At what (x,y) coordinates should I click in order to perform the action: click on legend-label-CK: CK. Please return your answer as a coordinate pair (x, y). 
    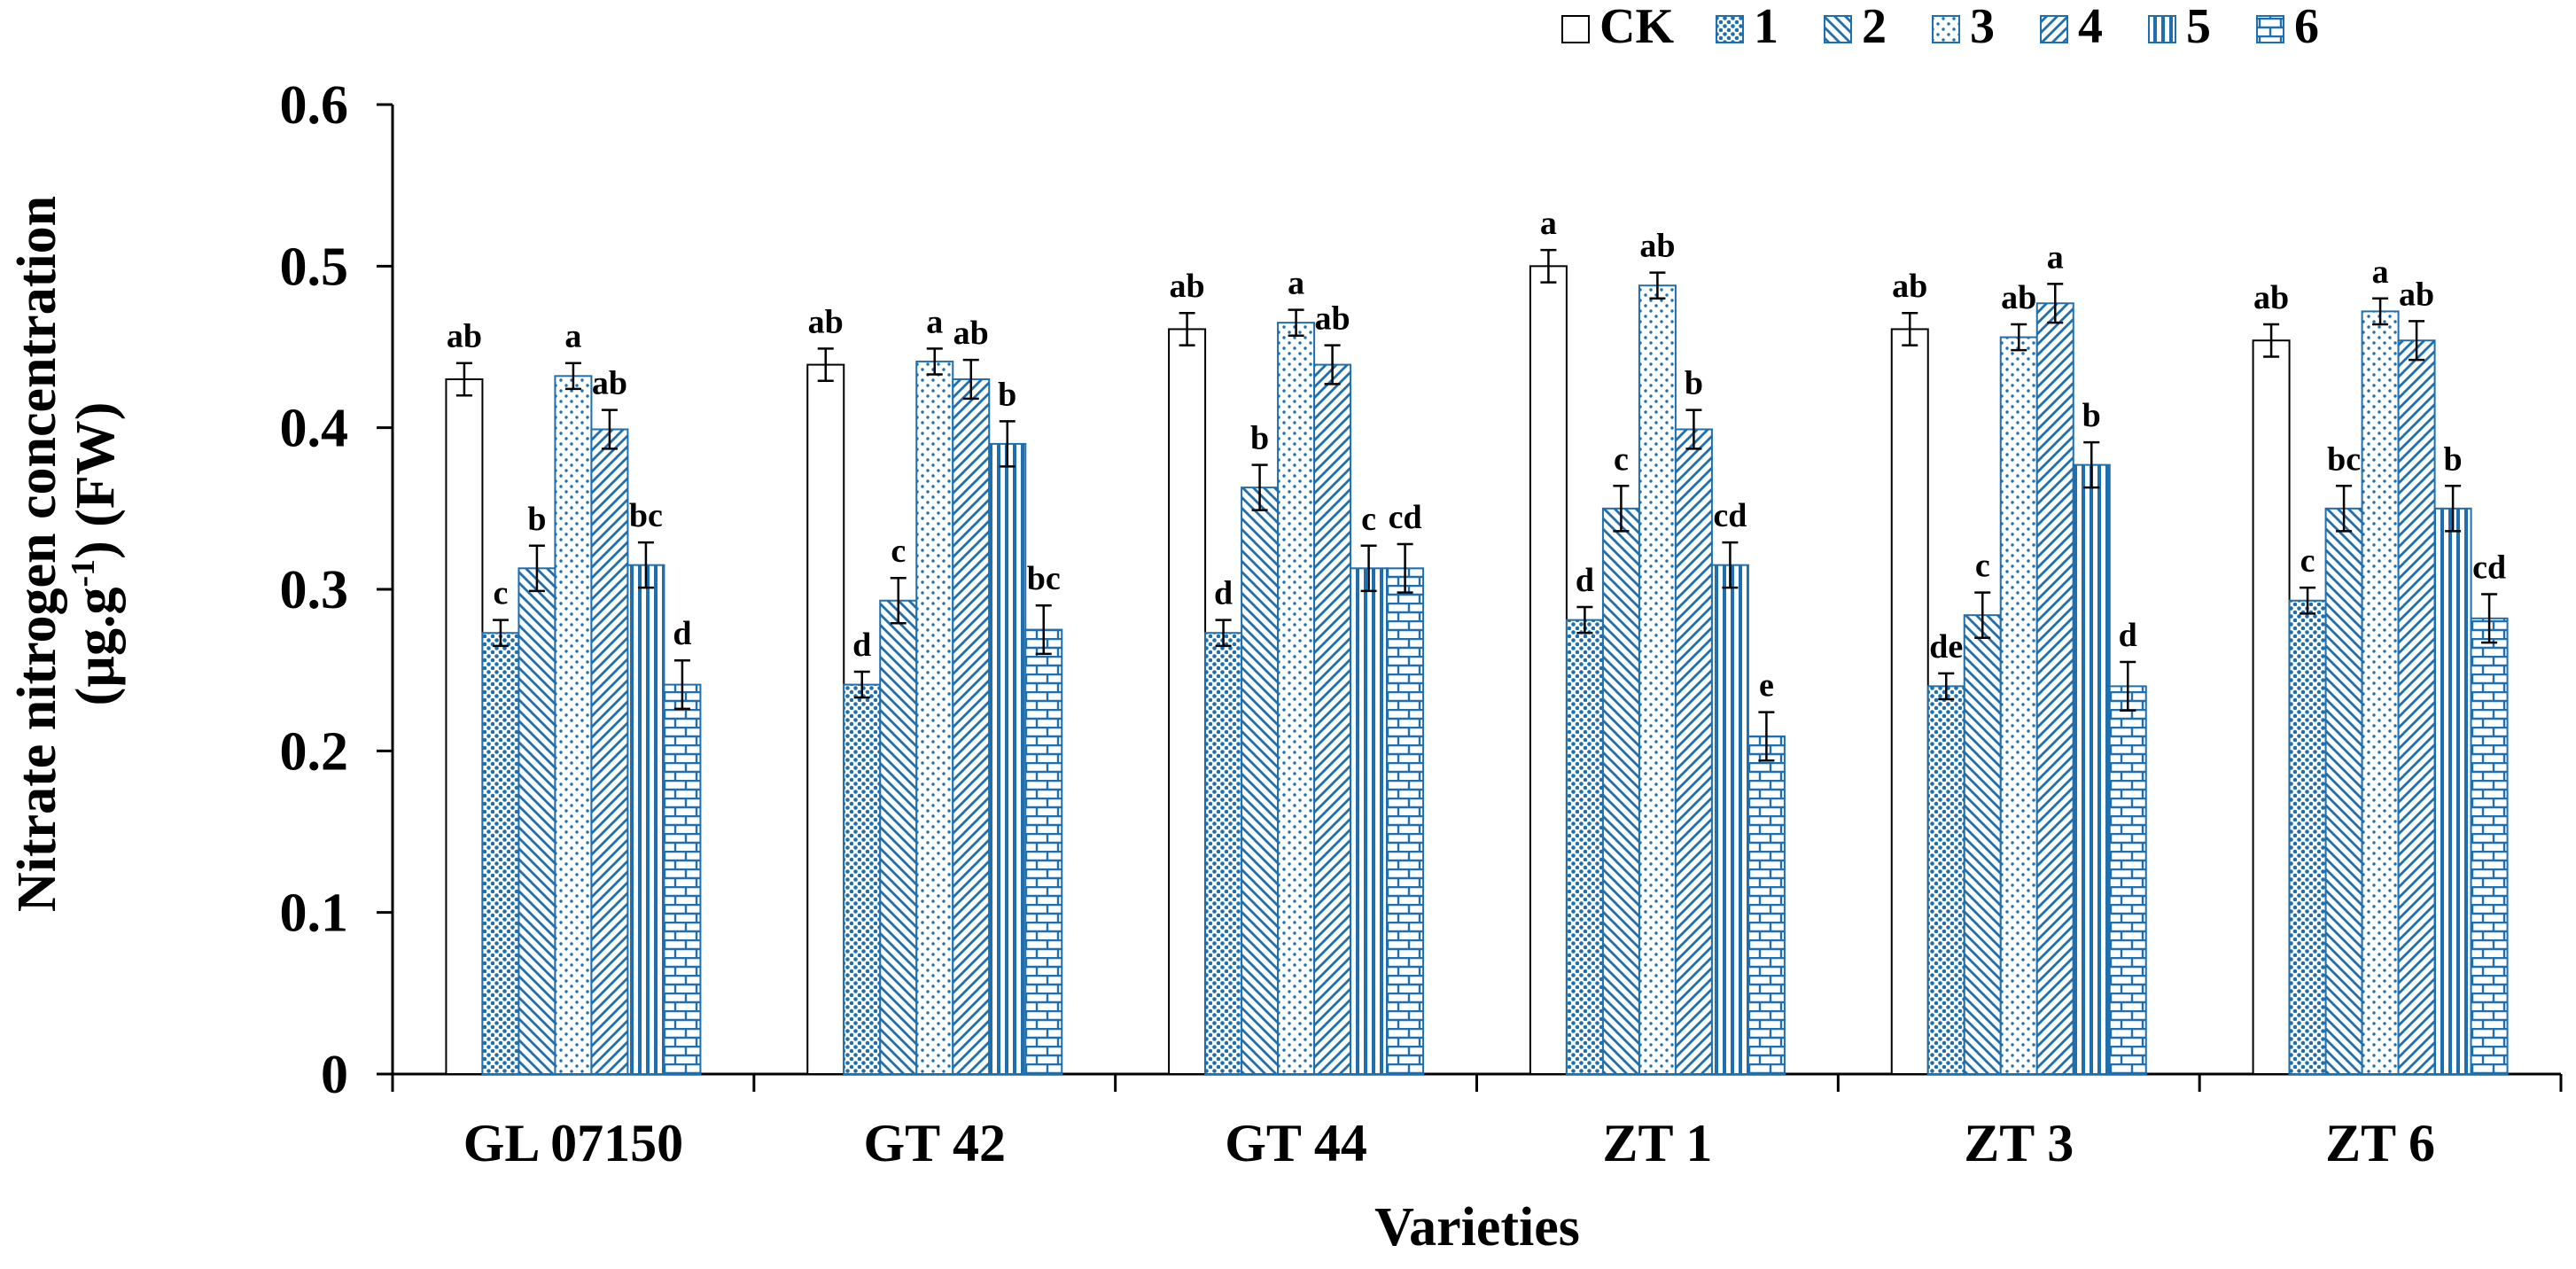
    Looking at the image, I should click on (1637, 27).